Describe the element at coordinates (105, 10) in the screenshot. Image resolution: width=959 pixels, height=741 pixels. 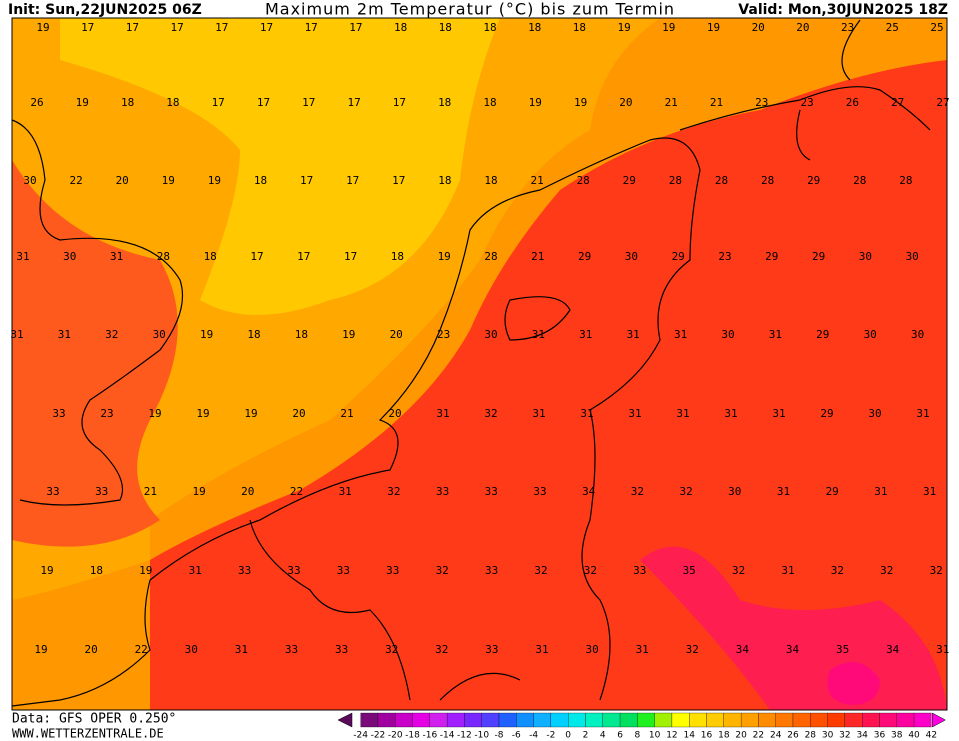
I see `init-time: Init: Sun,22JUN2025 06Z` at that location.